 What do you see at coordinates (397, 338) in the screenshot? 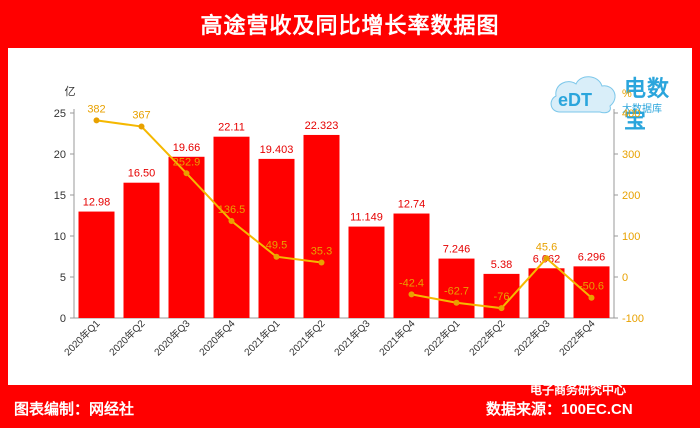
I see `x-tick-label: 2021年Q4` at bounding box center [397, 338].